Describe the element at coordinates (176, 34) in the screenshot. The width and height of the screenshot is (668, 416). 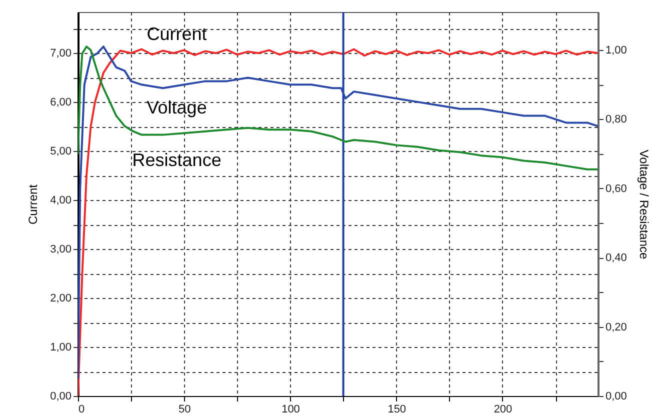
I see `series-label: Current` at that location.